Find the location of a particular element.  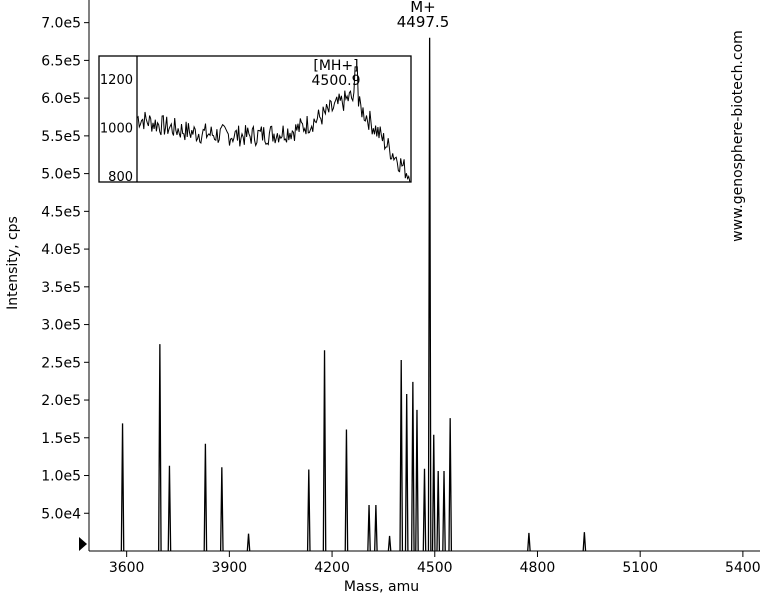

x-tick-label-1: 3900 is located at coordinates (230, 568).